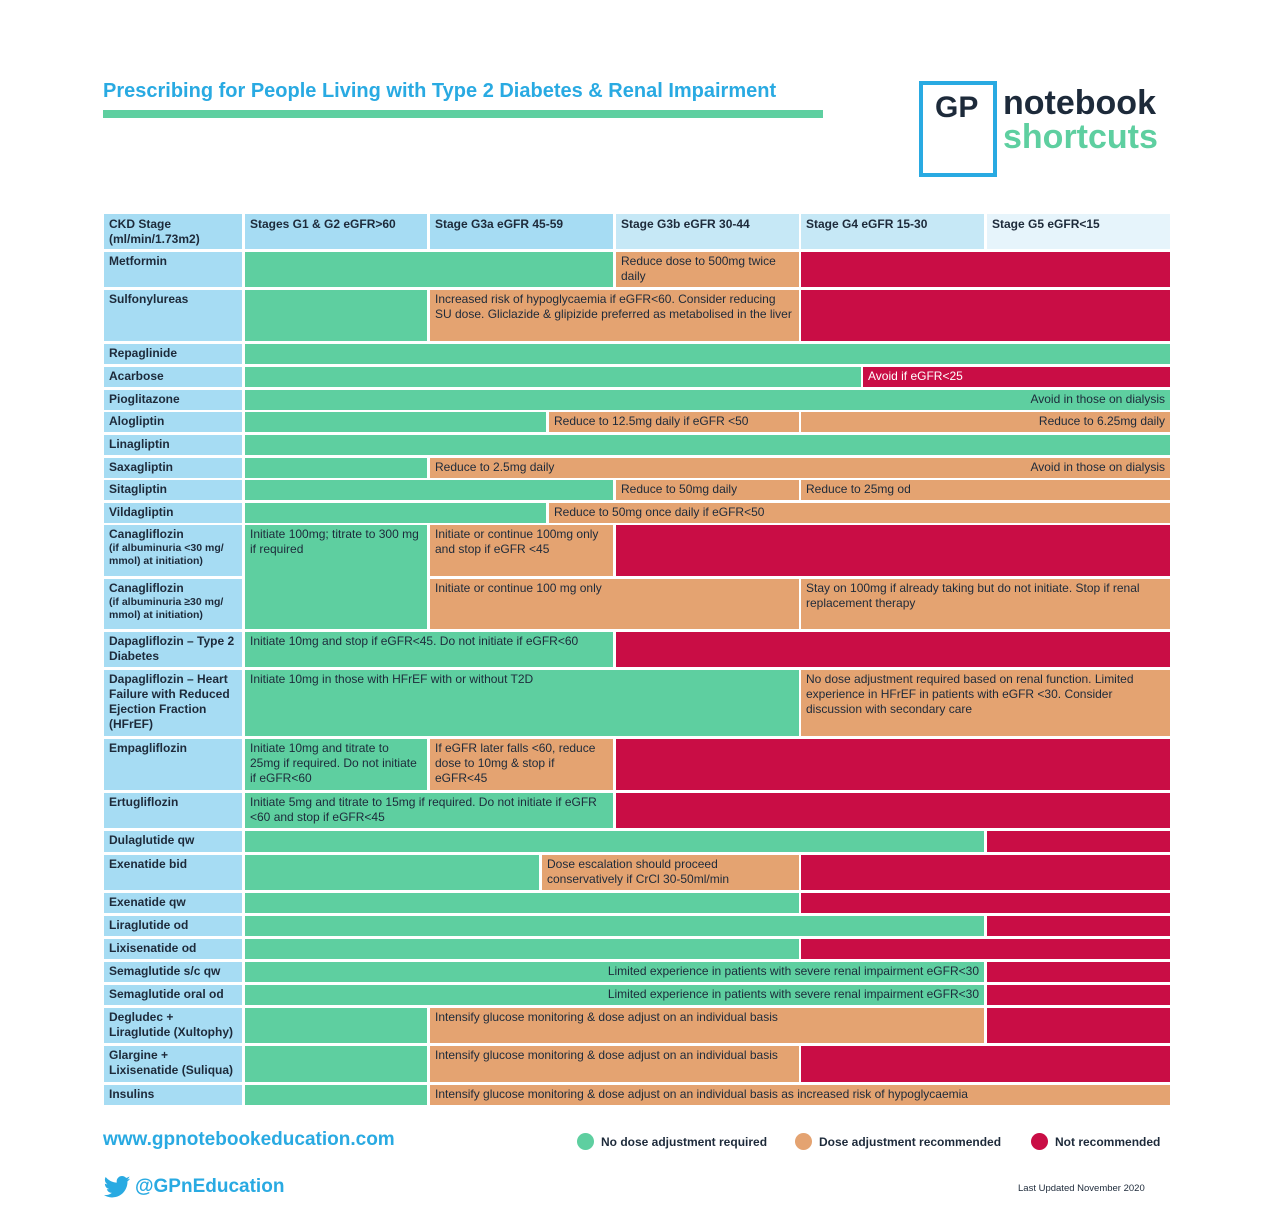 This screenshot has width=1273, height=1228. I want to click on twitter-handle-text: @GPnEducation, so click(210, 1186).